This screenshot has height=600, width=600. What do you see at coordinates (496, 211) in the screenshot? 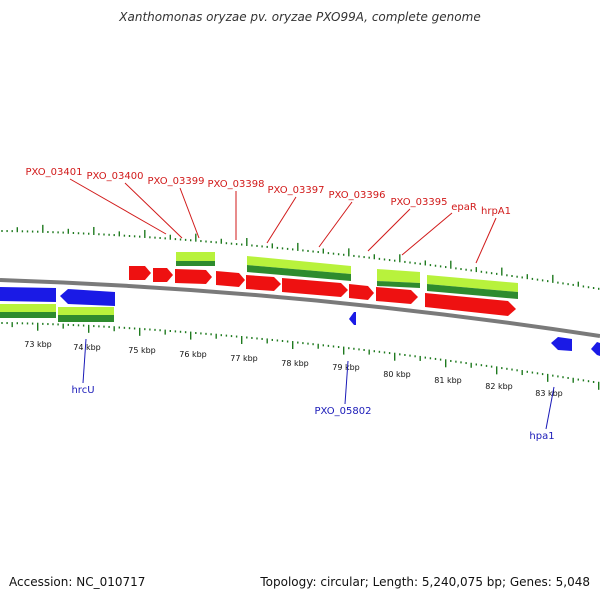
I see `forward-gene-label: hrpA1` at bounding box center [496, 211].